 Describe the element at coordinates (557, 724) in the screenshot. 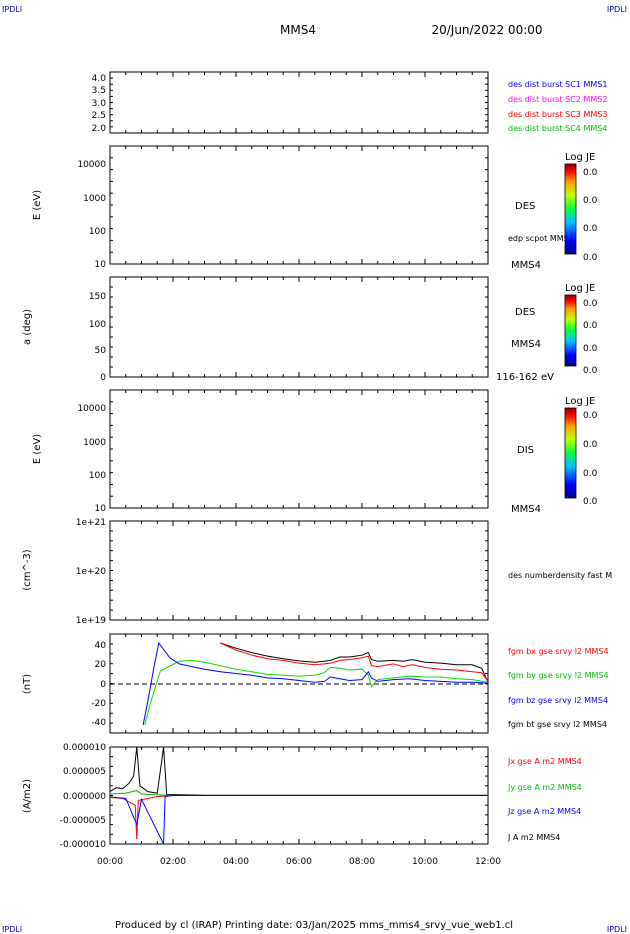

I see `p6-legend-4: fgm bt gse srvy l2 MMS4` at that location.